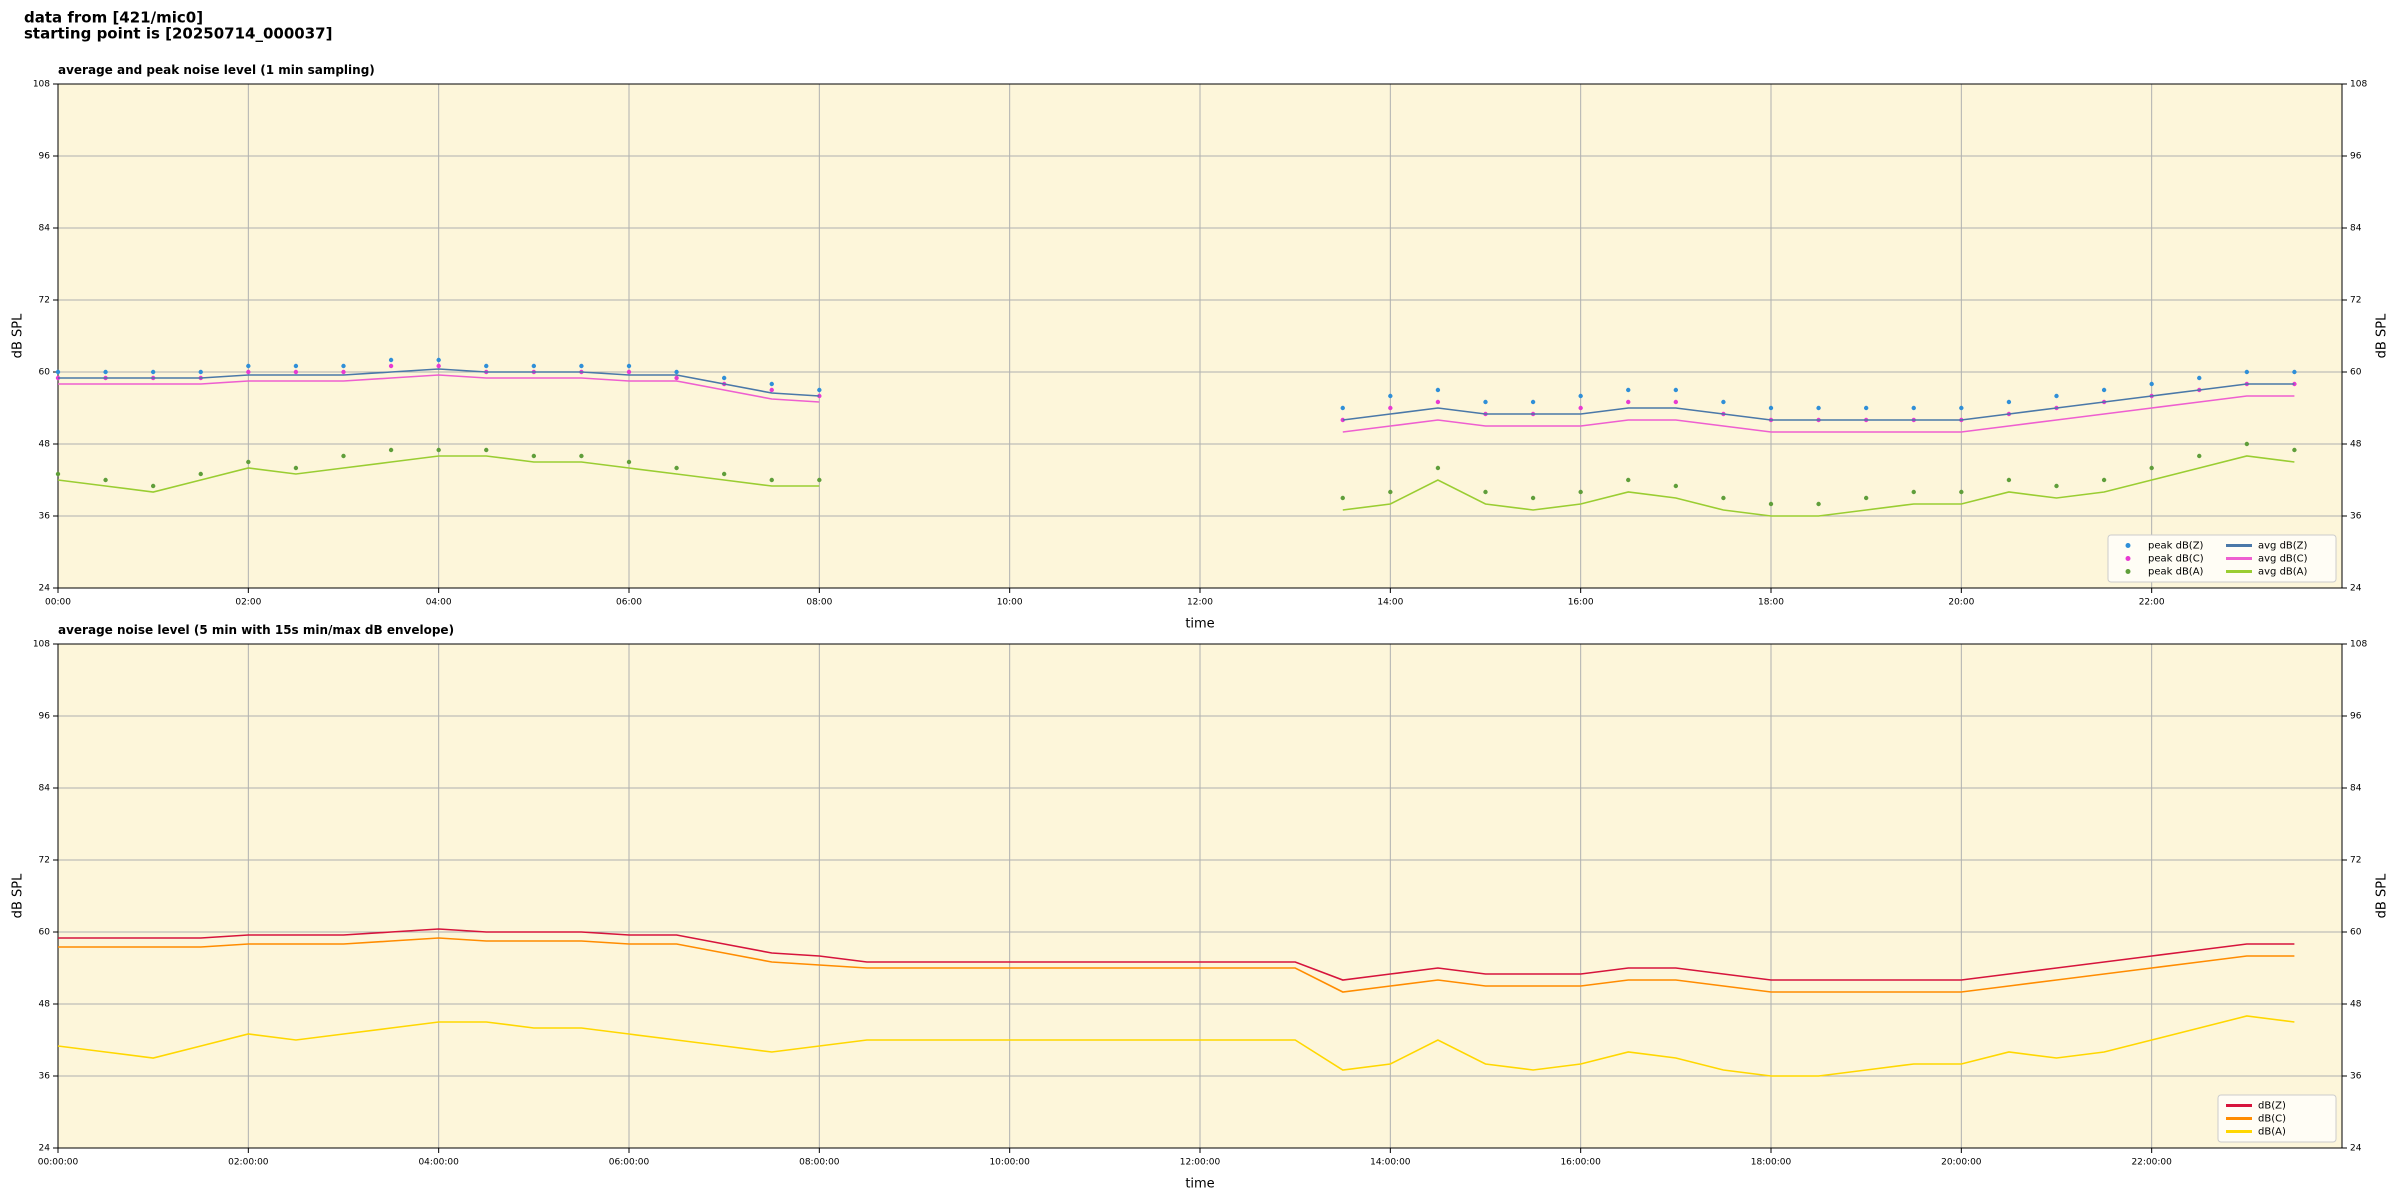  Describe the element at coordinates (1961, 1163) in the screenshot. I see `x-tick-label: 20:00:00` at that location.